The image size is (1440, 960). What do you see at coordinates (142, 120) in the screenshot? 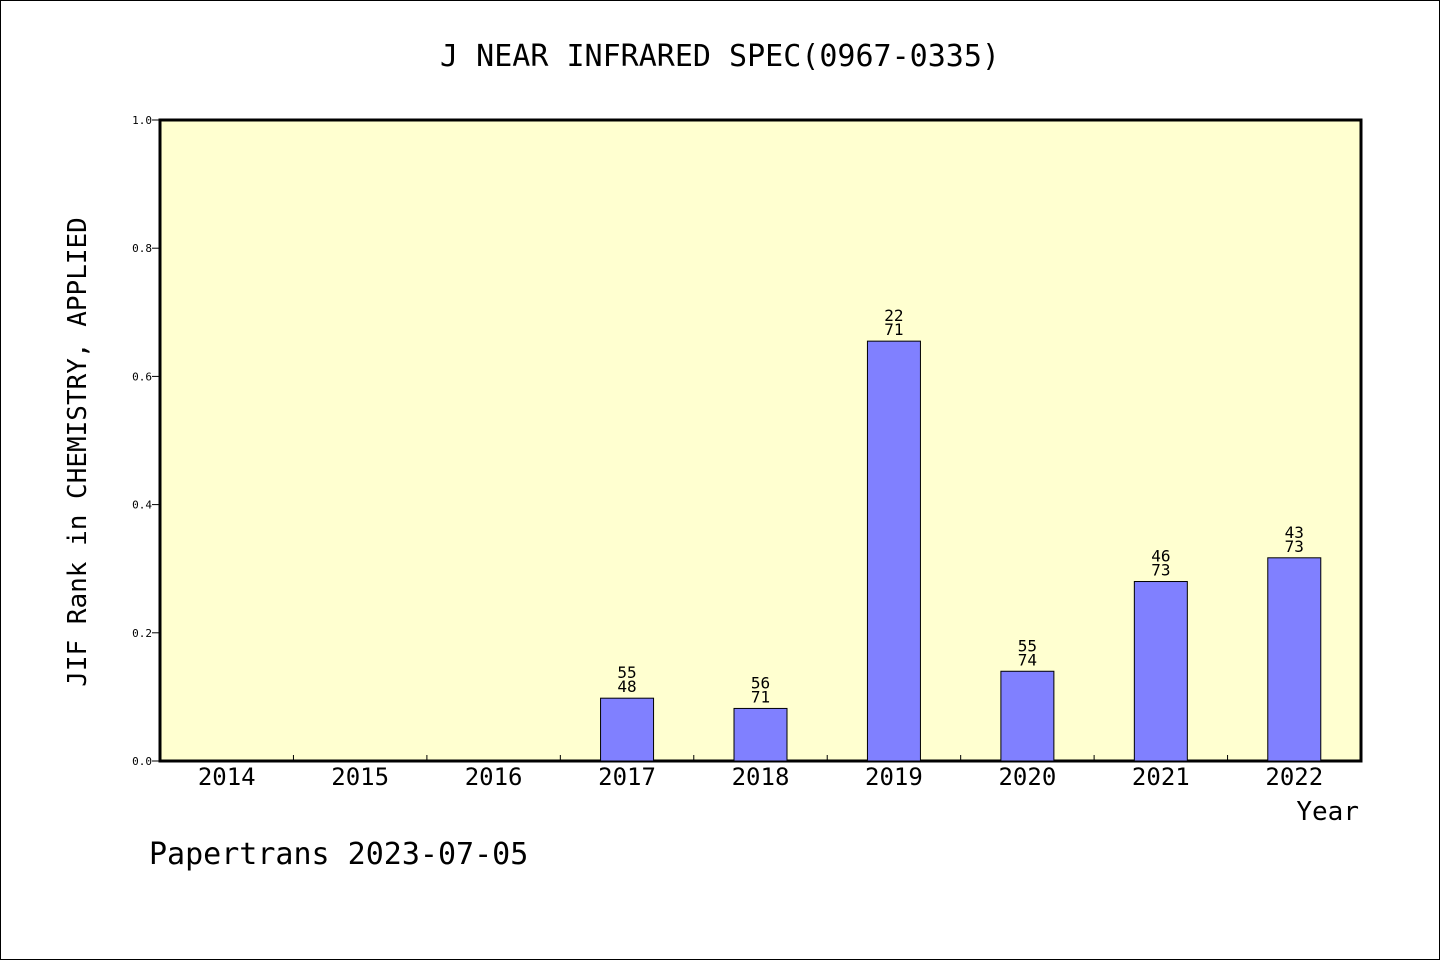
I see `y-tick-label: 1.0` at bounding box center [142, 120].